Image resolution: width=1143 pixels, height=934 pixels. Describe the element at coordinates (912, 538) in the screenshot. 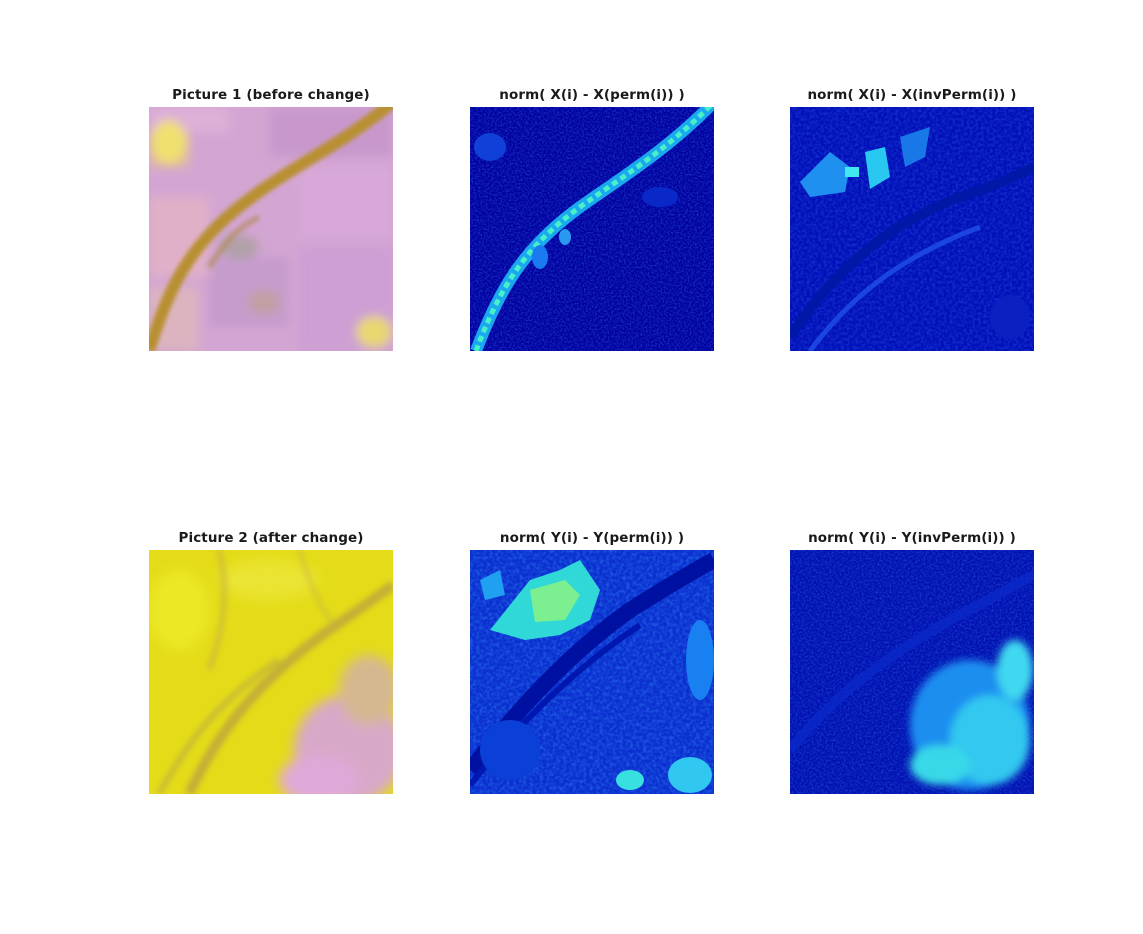

I see `panel-title: norm( Y(i) - Y(invPerm(i)) )` at that location.